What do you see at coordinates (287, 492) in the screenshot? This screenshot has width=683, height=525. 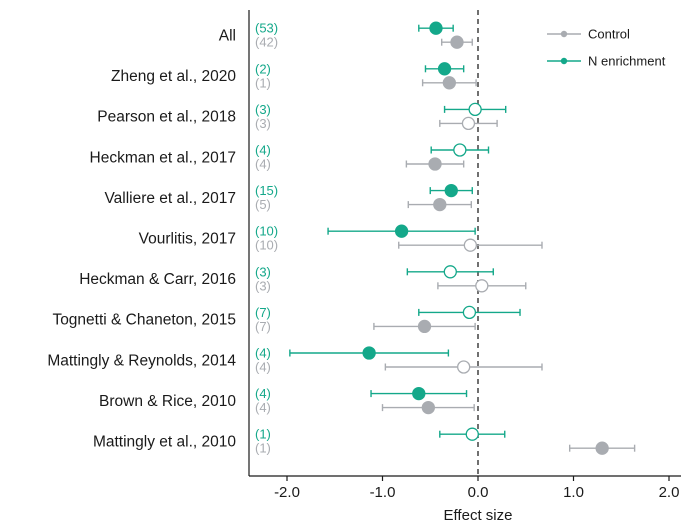 I see `x-tick-label: -2.0` at bounding box center [287, 492].